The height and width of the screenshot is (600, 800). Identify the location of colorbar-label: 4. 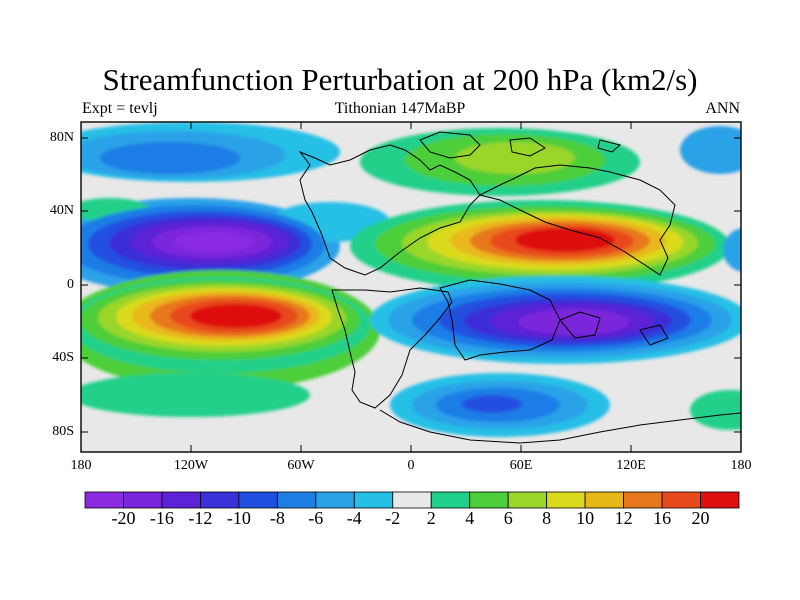
(470, 518).